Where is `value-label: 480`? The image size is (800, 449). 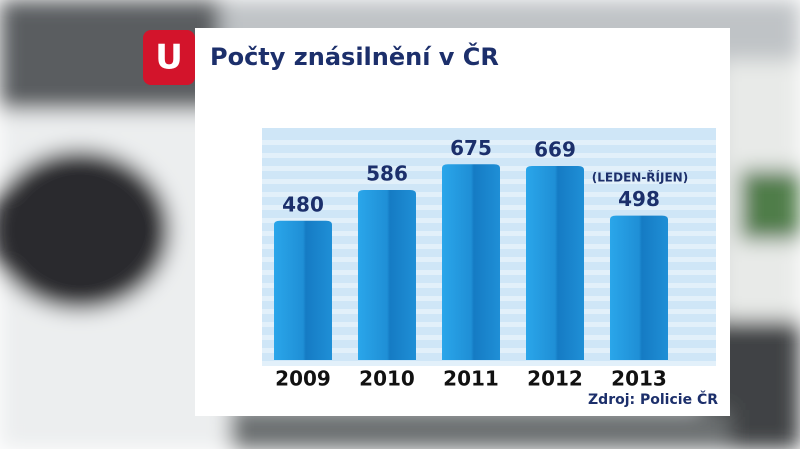 value-label: 480 is located at coordinates (303, 204).